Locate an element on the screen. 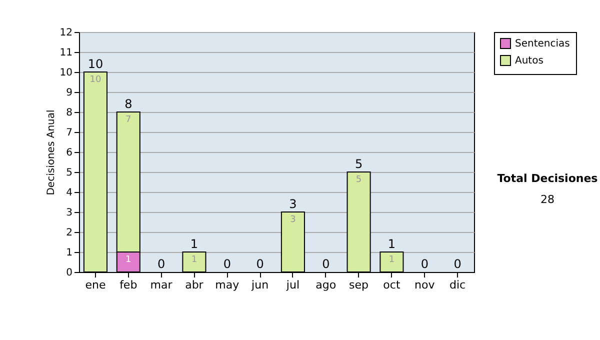 The width and height of the screenshot is (600, 340). y-tick-label: 0 is located at coordinates (69, 273).